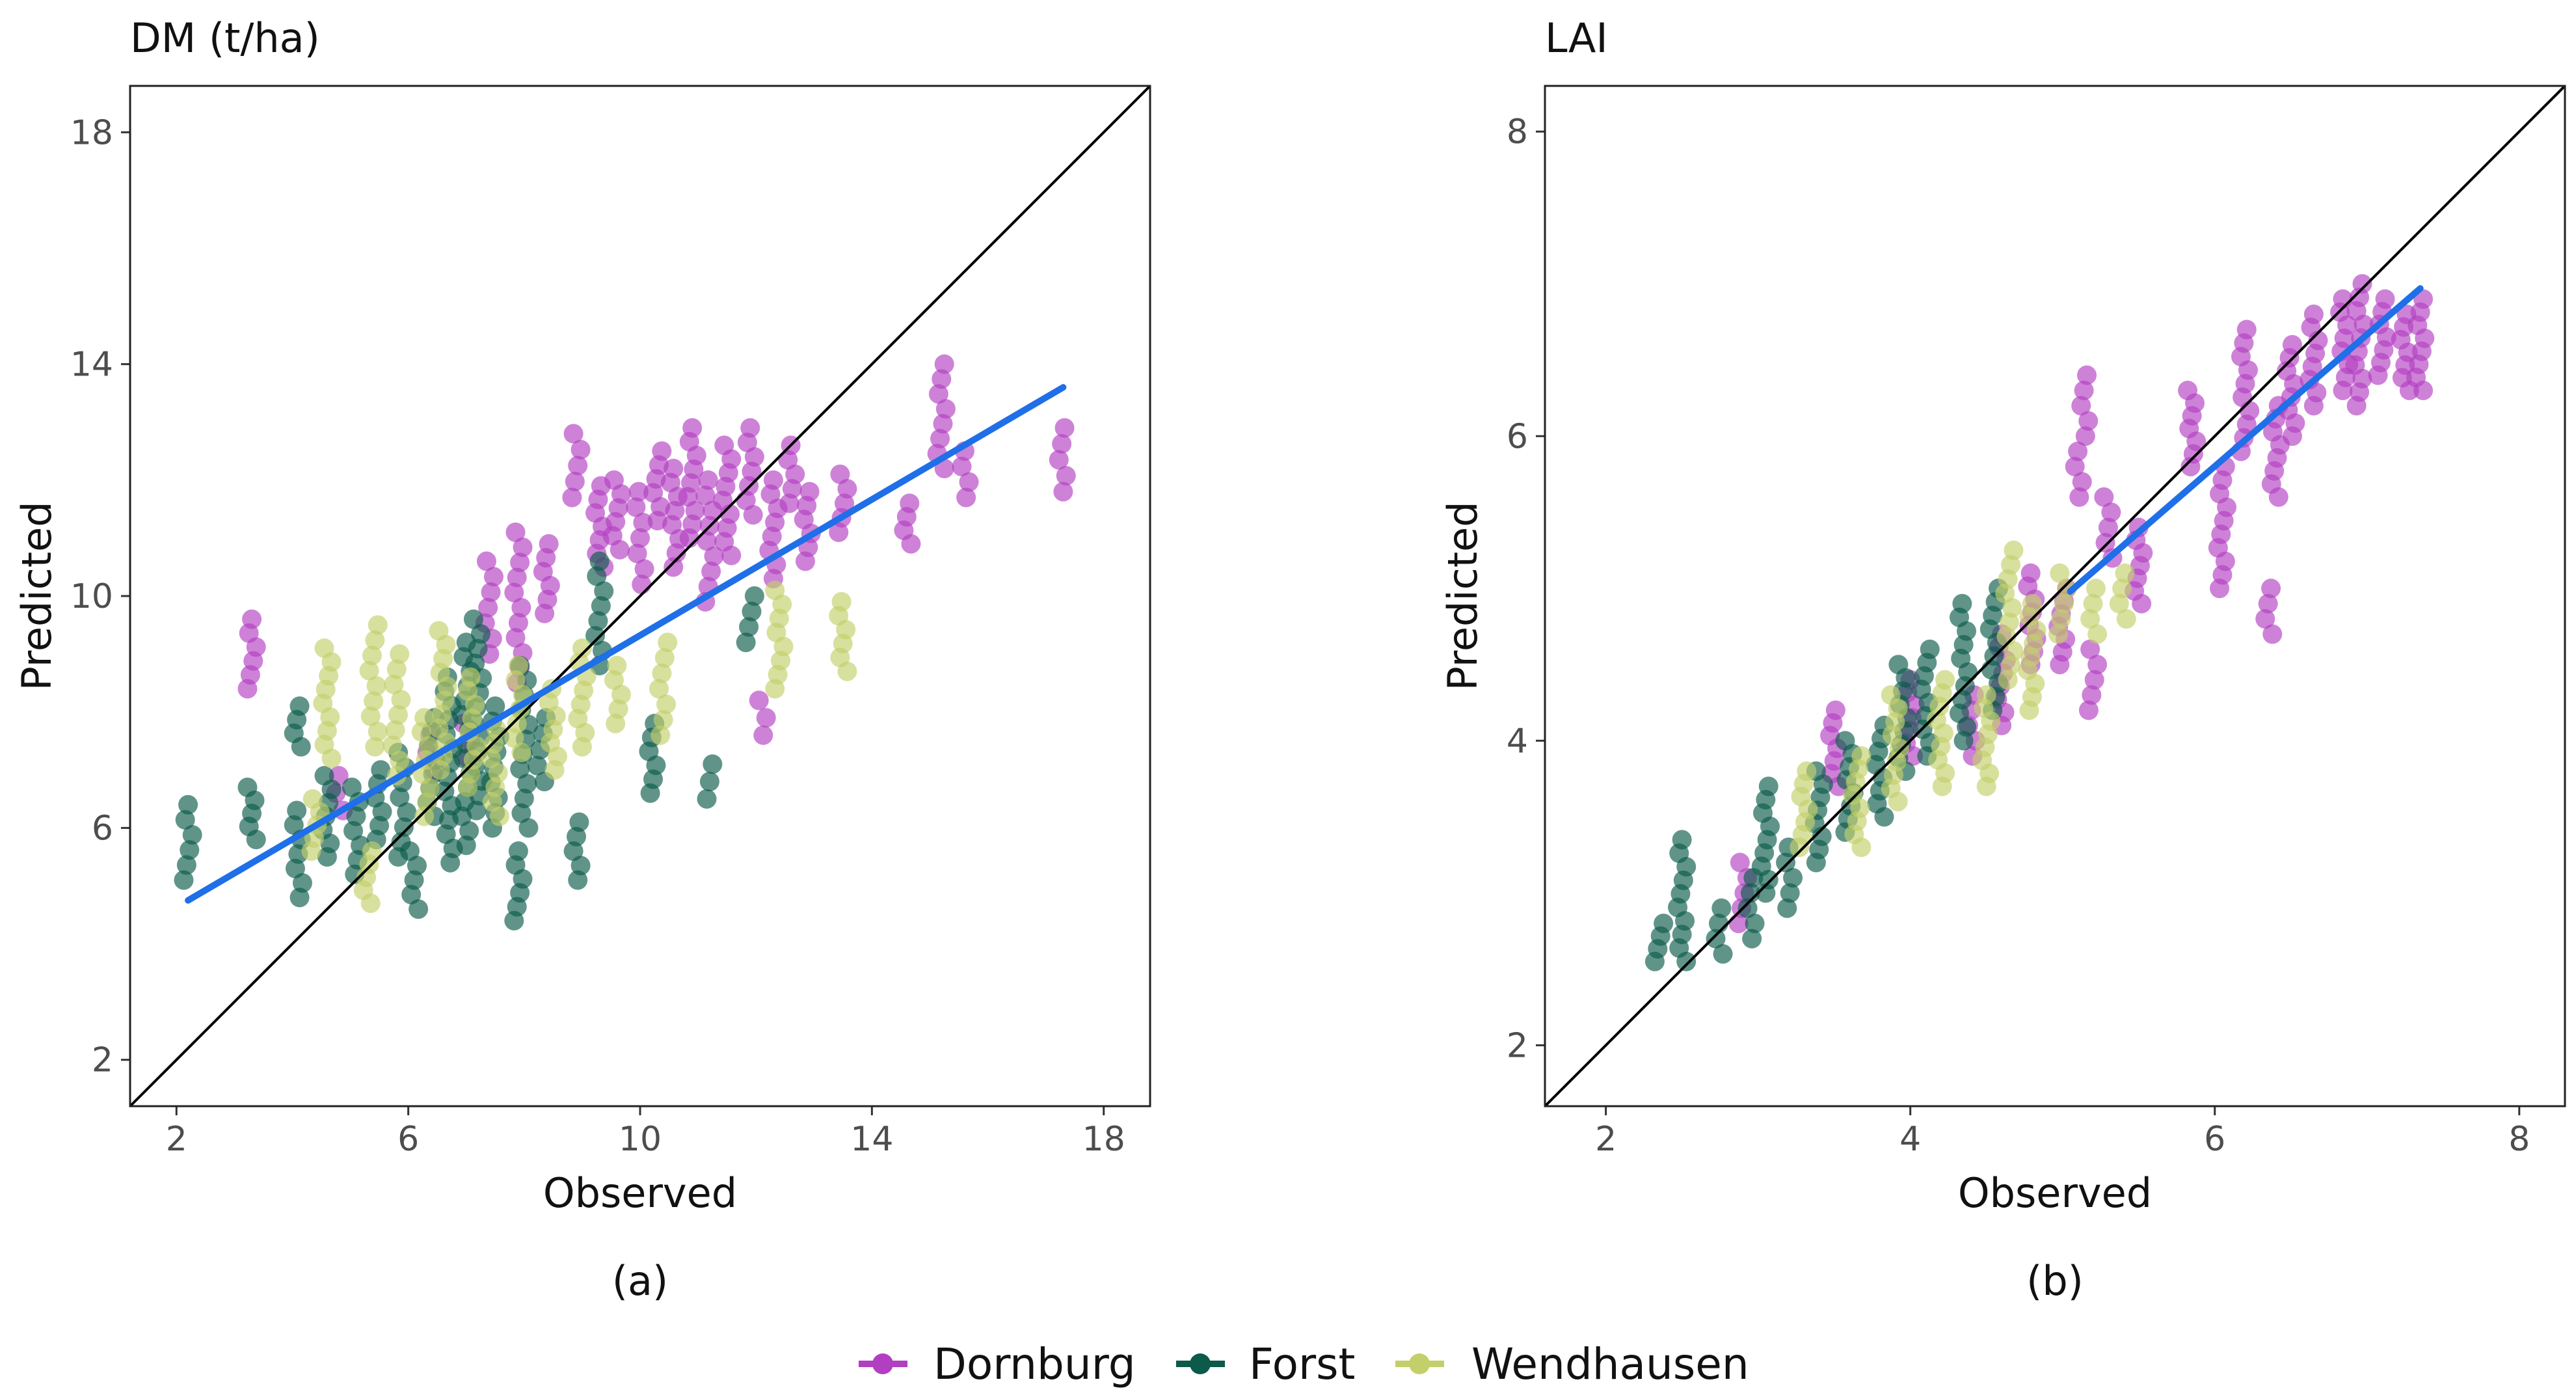  I want to click on y-tick-label: 14, so click(91, 365).